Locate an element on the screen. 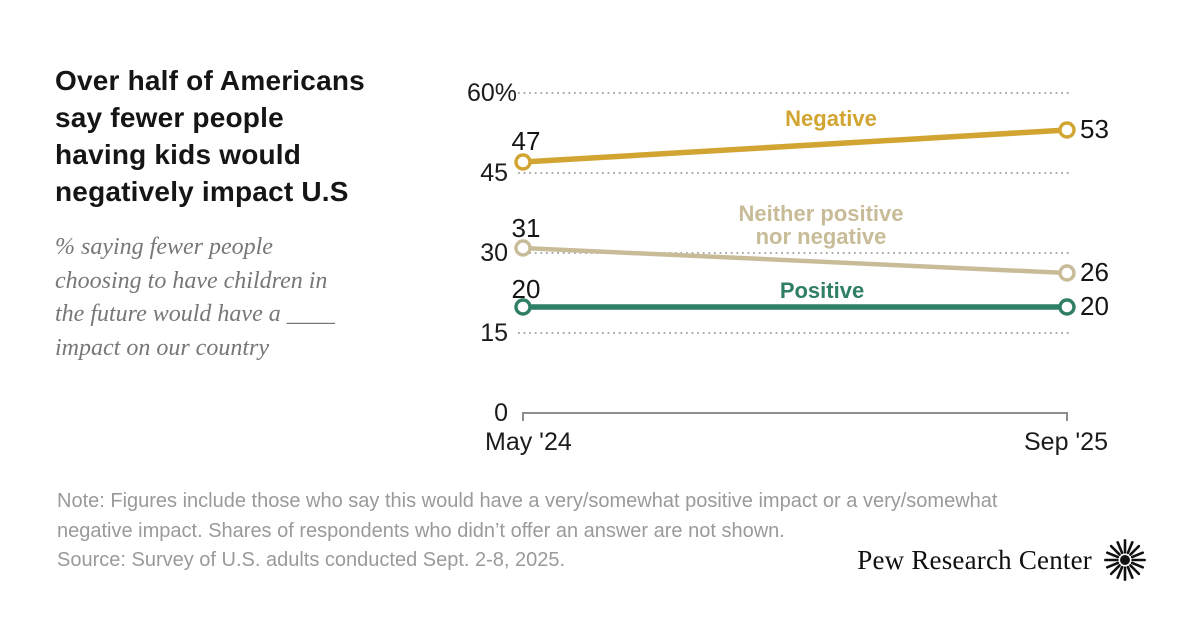  neither-marker-end is located at coordinates (1067, 273).